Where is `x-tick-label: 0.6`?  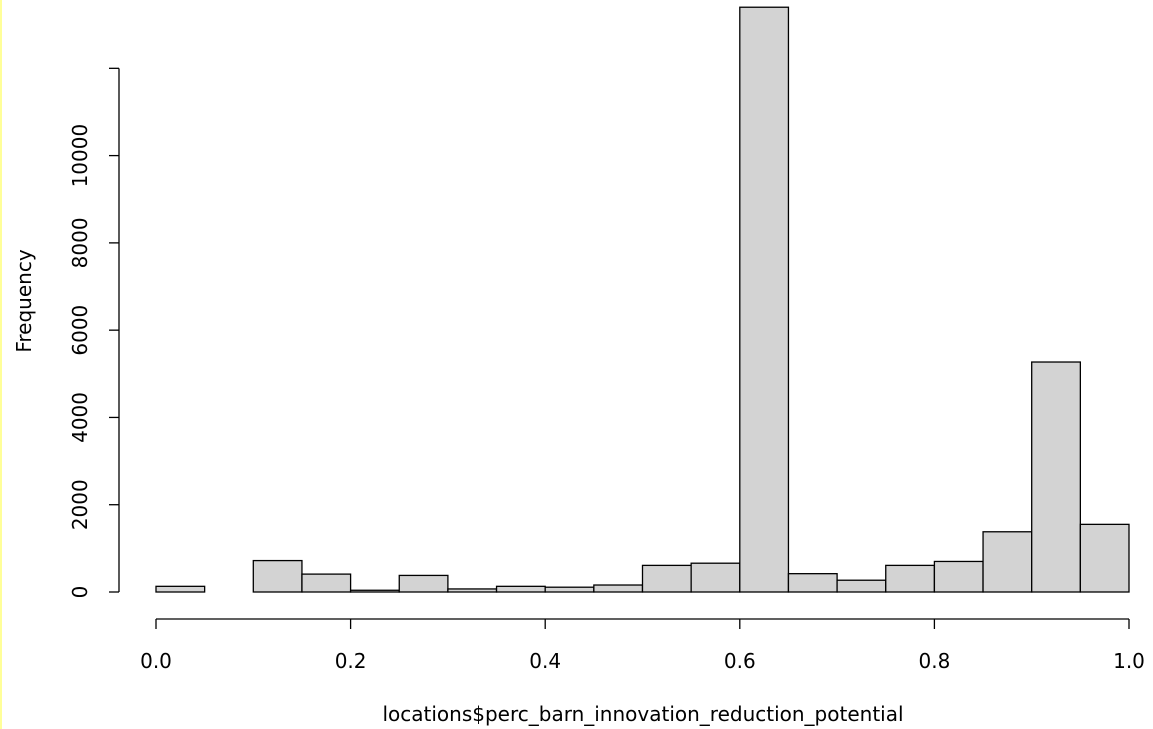 x-tick-label: 0.6 is located at coordinates (740, 661).